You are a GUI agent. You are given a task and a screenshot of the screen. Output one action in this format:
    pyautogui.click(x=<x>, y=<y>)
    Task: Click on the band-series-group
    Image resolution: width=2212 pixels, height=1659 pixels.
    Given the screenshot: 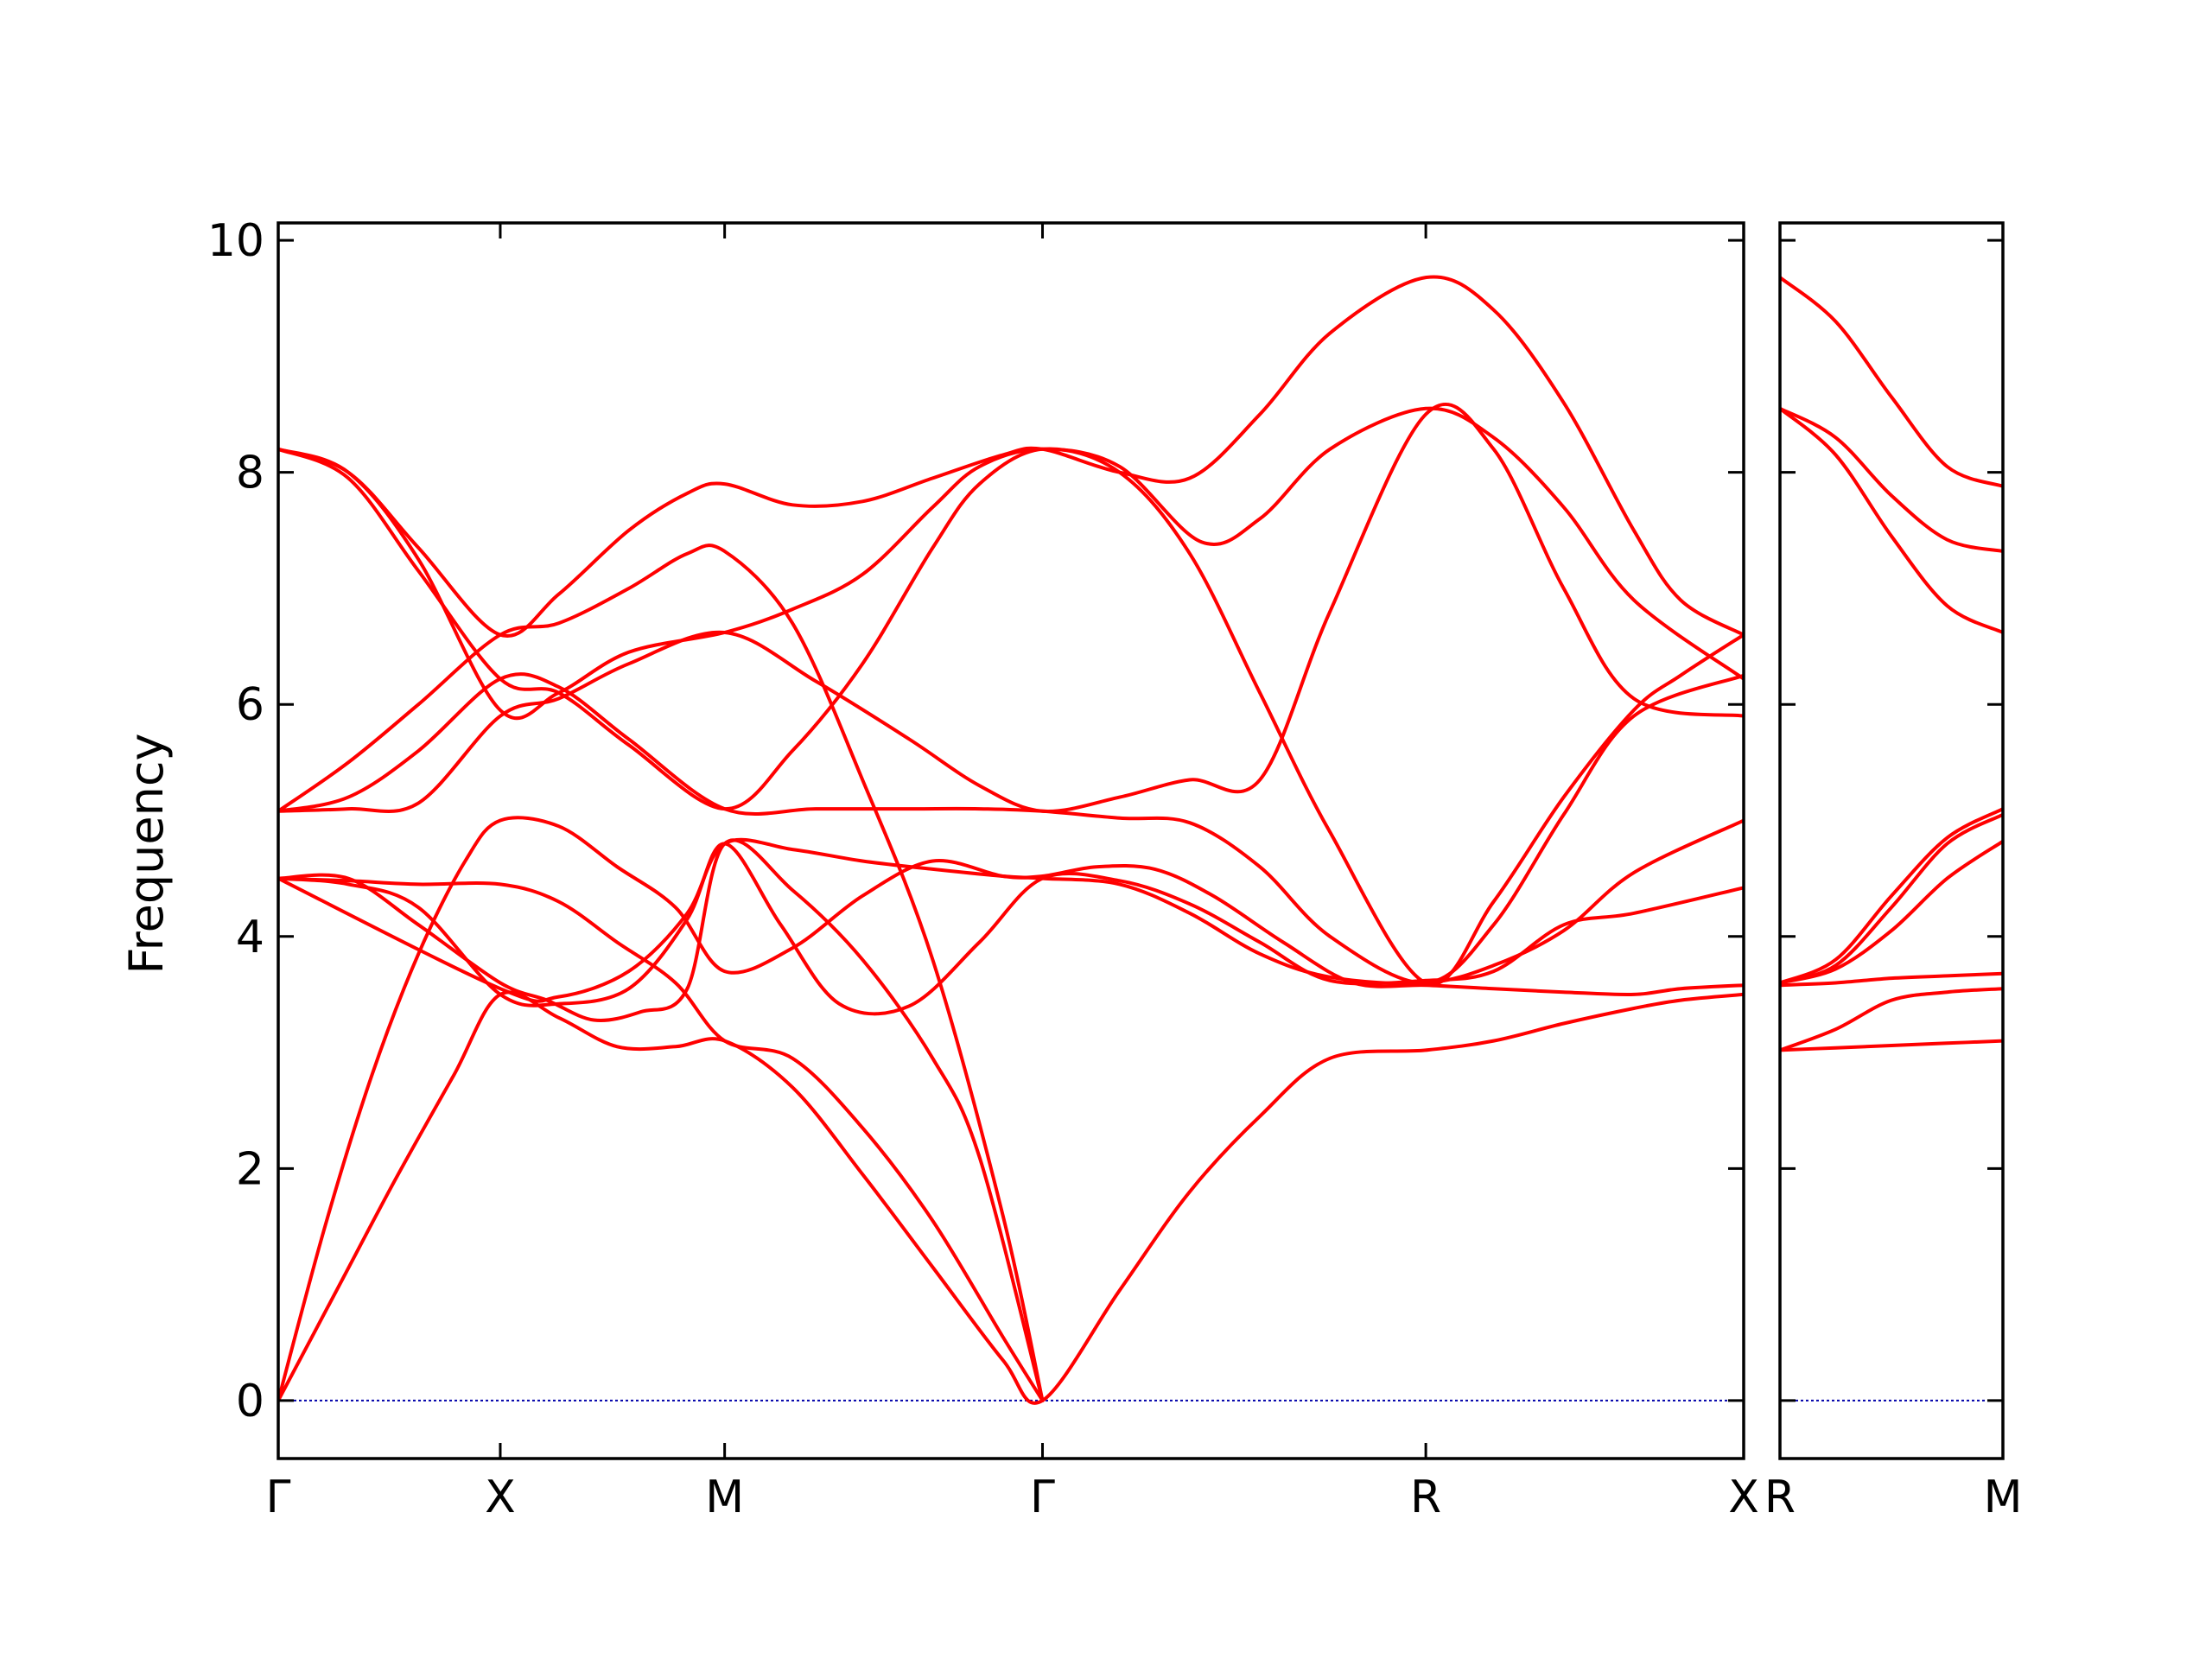 What is the action you would take?
    pyautogui.click(x=1891, y=664)
    